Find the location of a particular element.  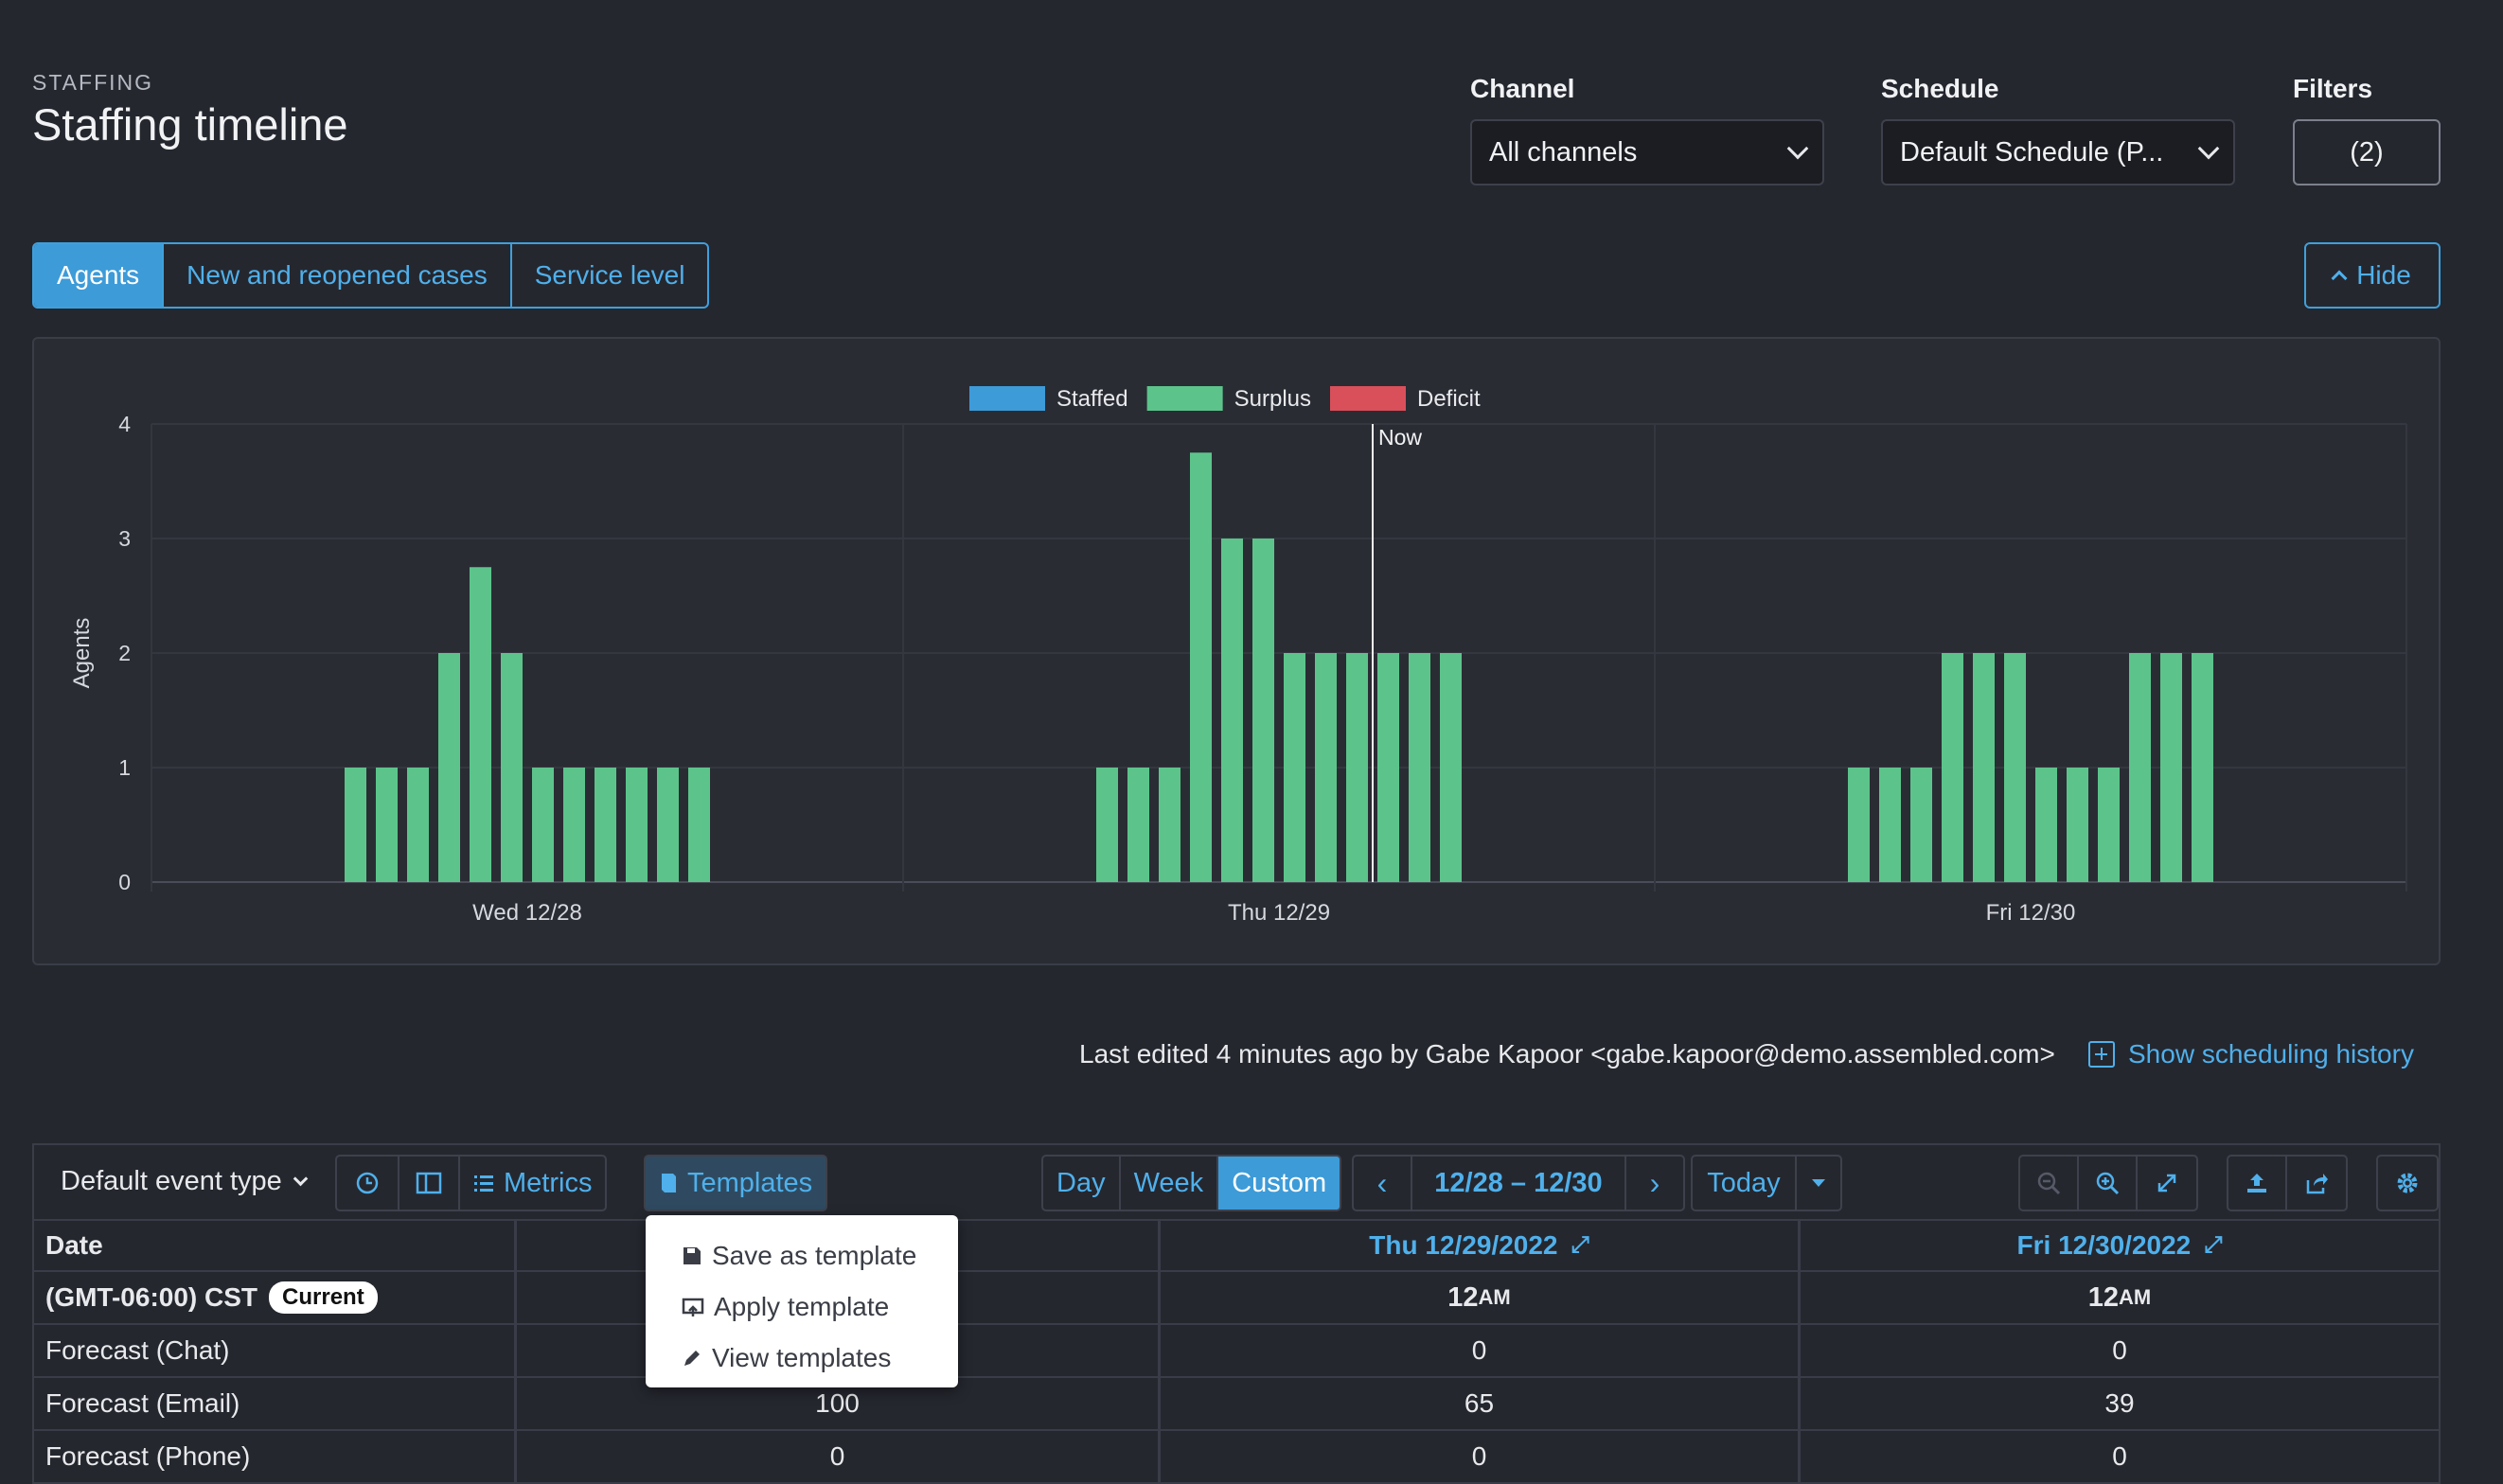

zoom-out-icon is located at coordinates (2049, 1183).